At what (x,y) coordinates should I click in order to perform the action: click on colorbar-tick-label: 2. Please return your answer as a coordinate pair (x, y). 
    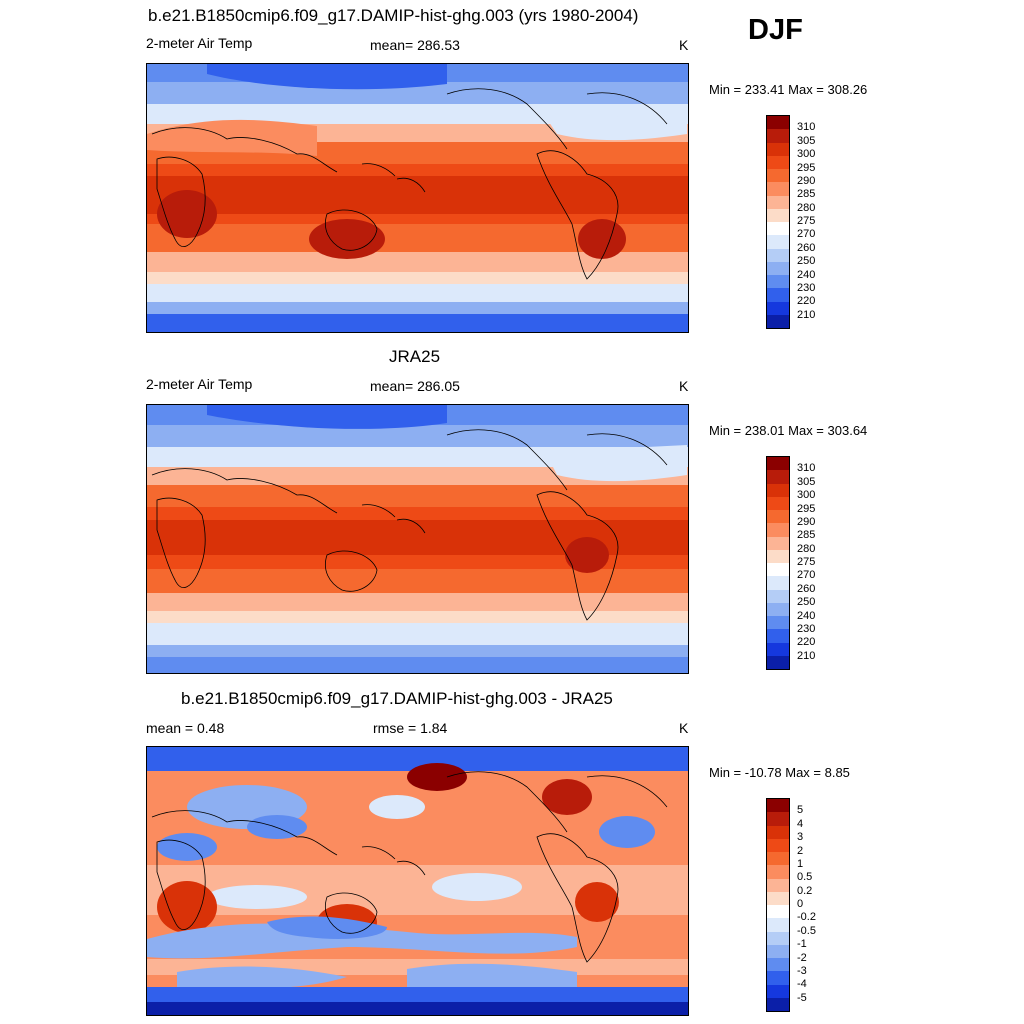
    Looking at the image, I should click on (800, 850).